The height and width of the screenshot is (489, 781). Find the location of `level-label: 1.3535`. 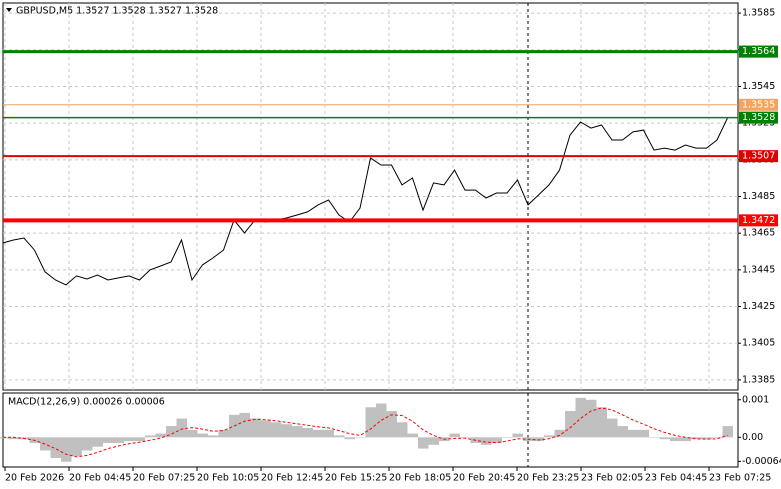

level-label: 1.3535 is located at coordinates (758, 104).